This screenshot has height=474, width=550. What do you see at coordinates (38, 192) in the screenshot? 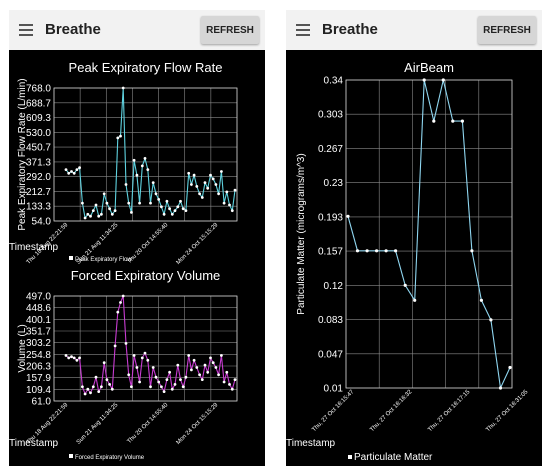
I see `y-tick-label: 212.7` at bounding box center [38, 192].